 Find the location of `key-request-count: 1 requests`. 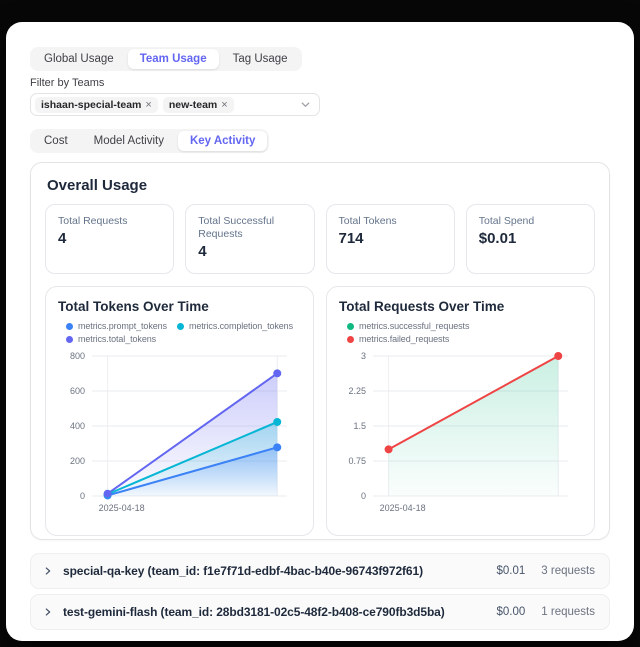

key-request-count: 1 requests is located at coordinates (568, 612).